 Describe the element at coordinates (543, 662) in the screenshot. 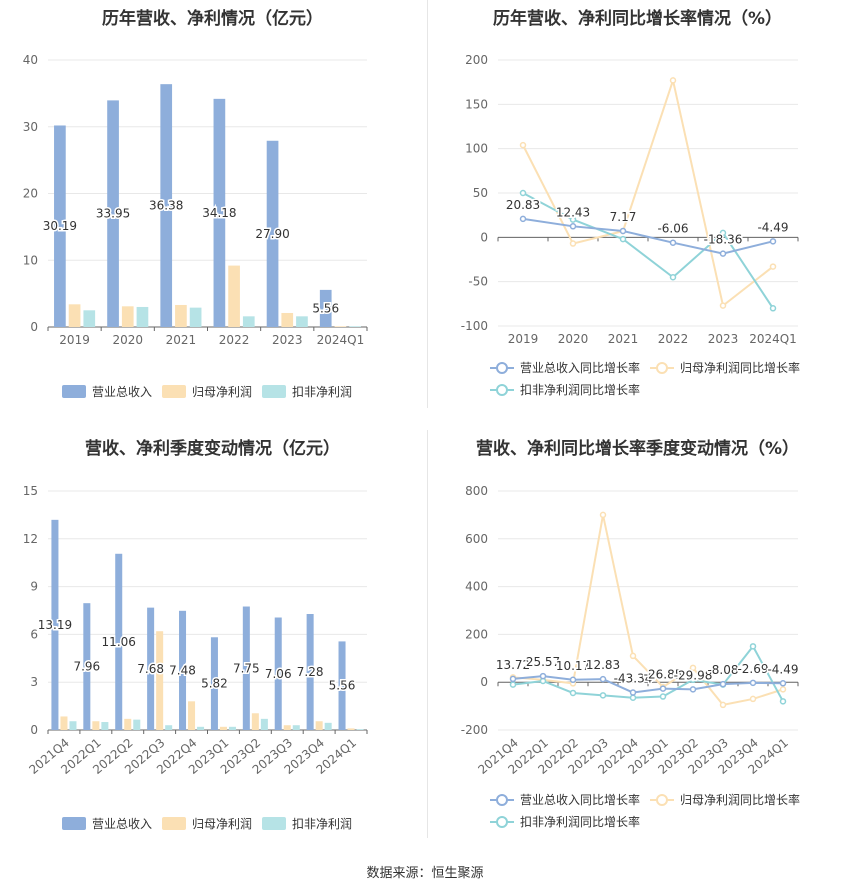

I see `line-data-label: 25.57` at that location.